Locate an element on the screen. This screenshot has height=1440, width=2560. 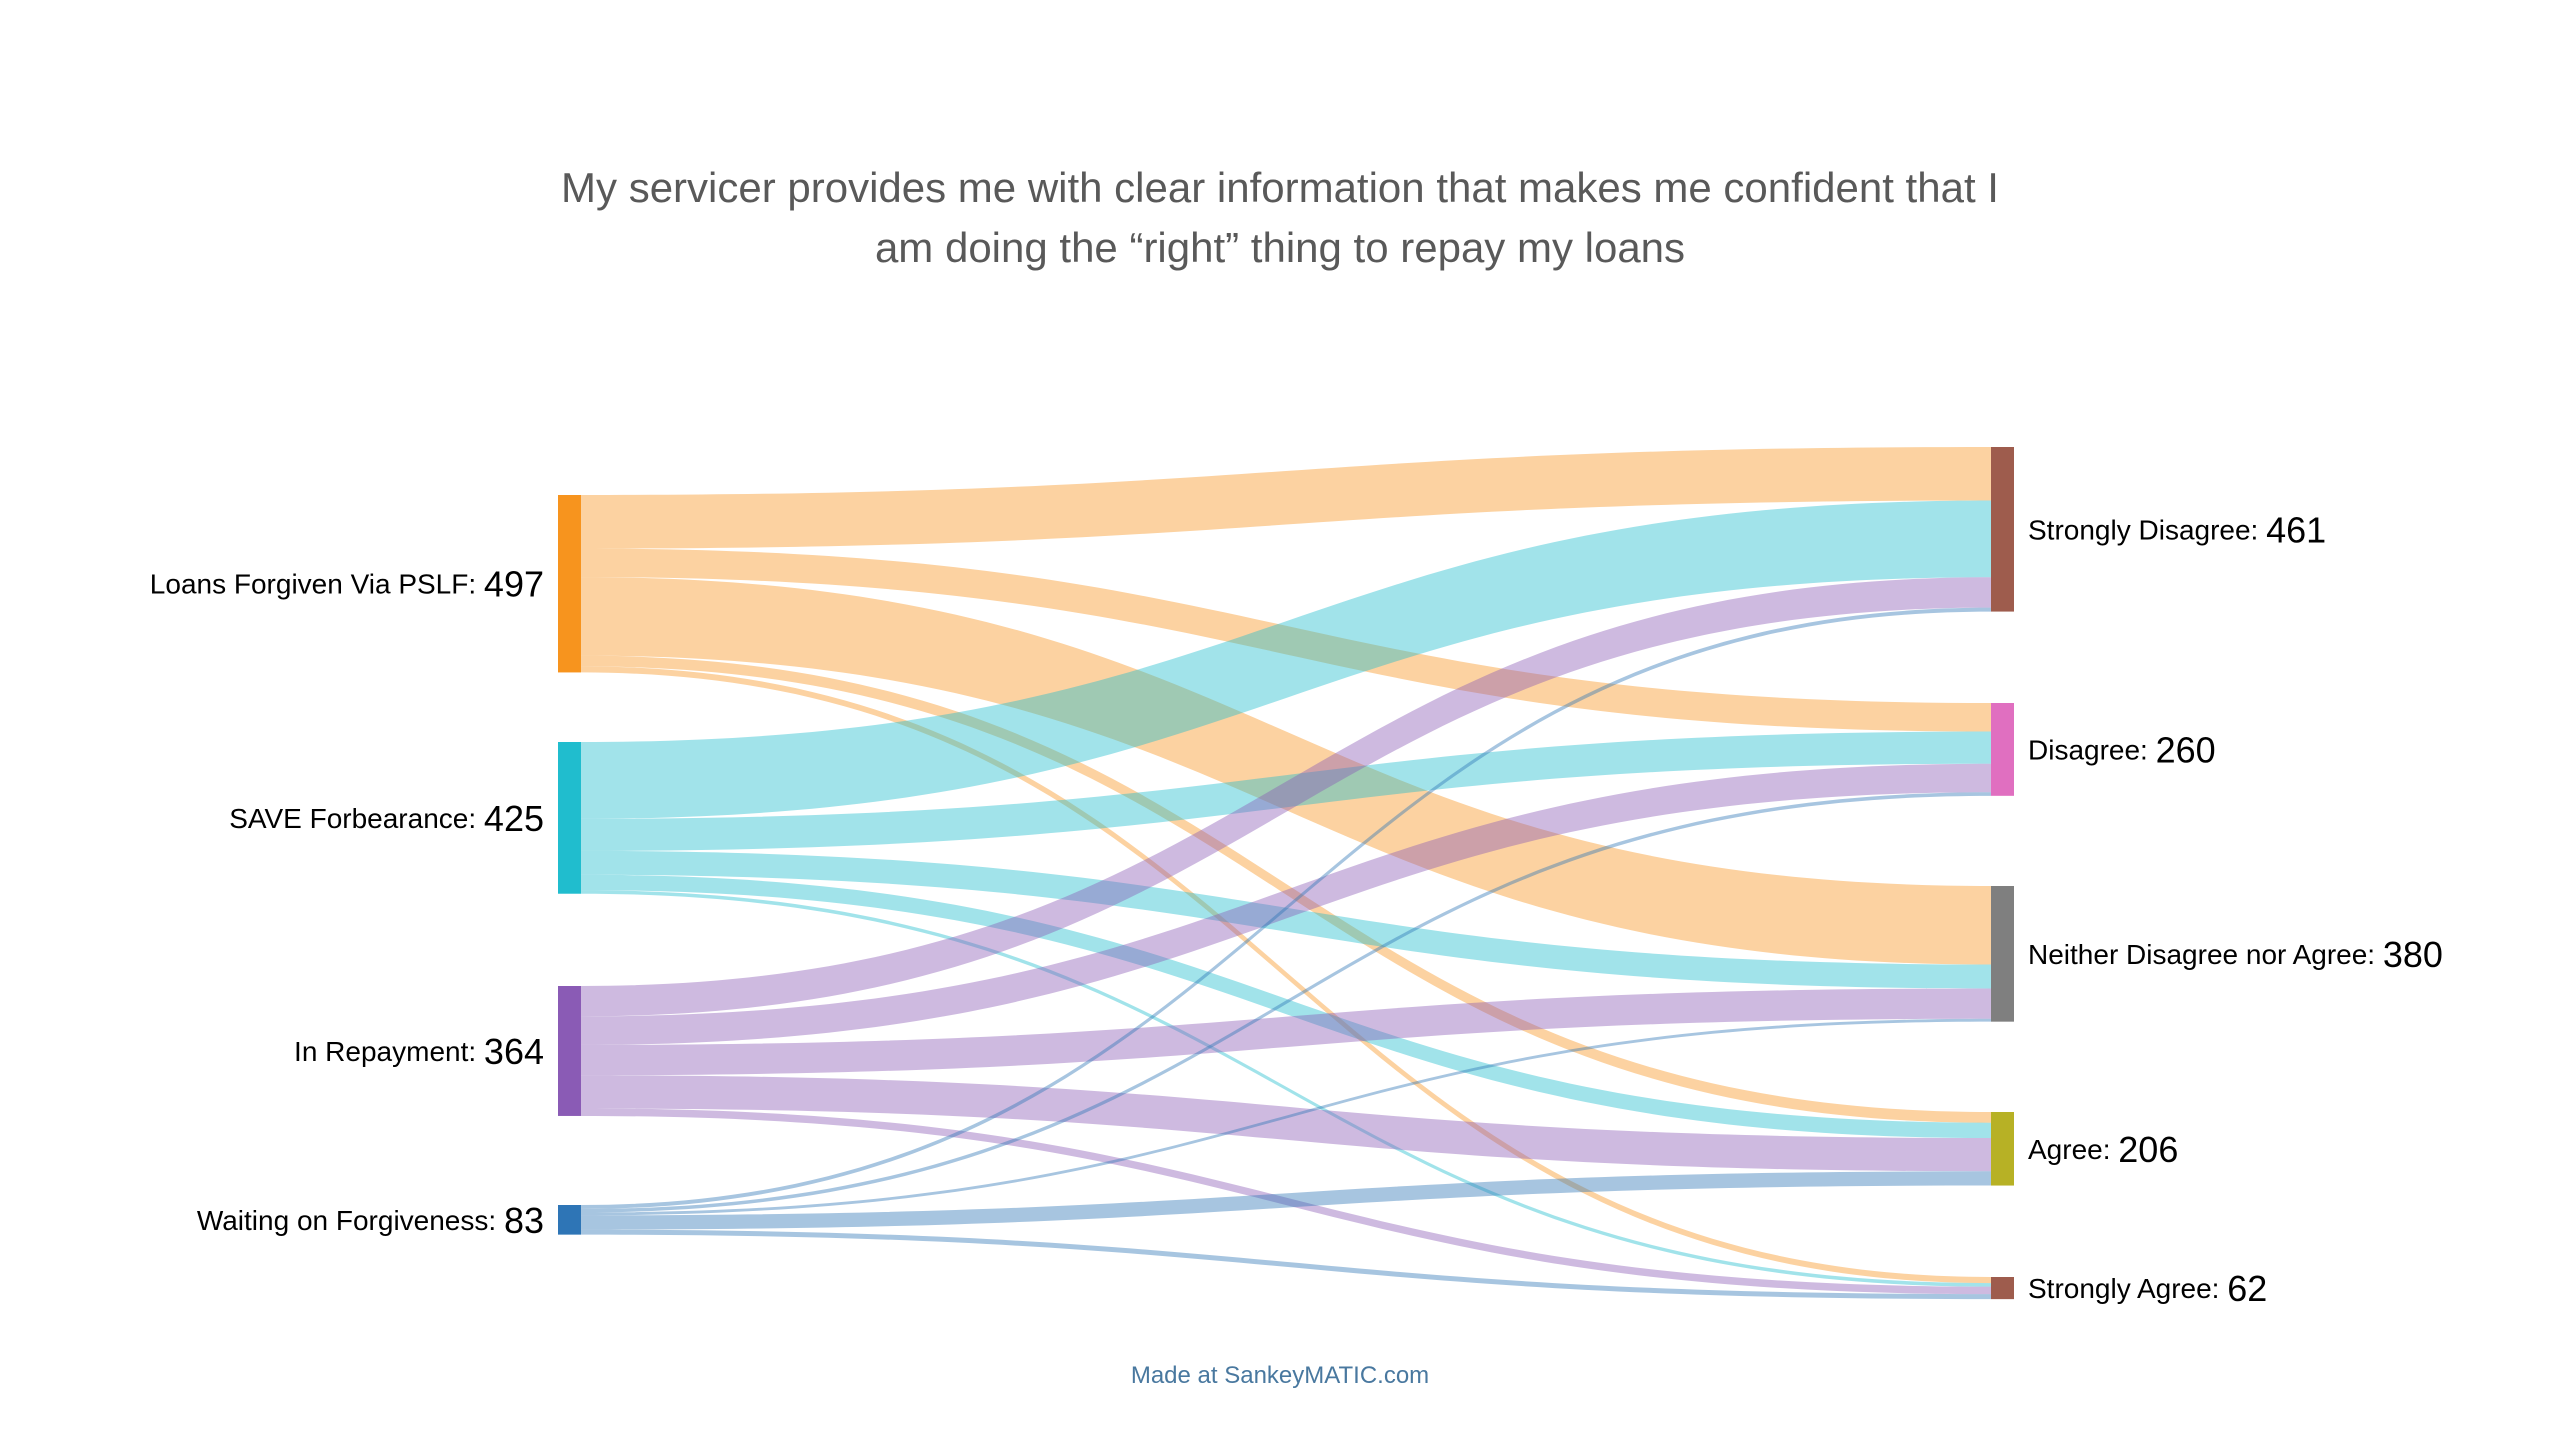
sankey-flow-pslf-to-d is located at coordinates (1286, 640).